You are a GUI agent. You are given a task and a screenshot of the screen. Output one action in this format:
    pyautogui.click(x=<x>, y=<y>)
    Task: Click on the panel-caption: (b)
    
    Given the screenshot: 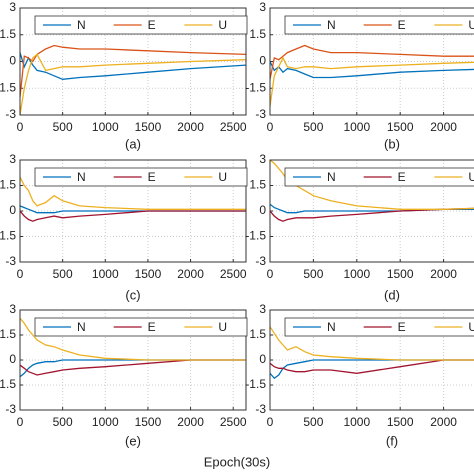 What is the action you would take?
    pyautogui.click(x=392, y=143)
    